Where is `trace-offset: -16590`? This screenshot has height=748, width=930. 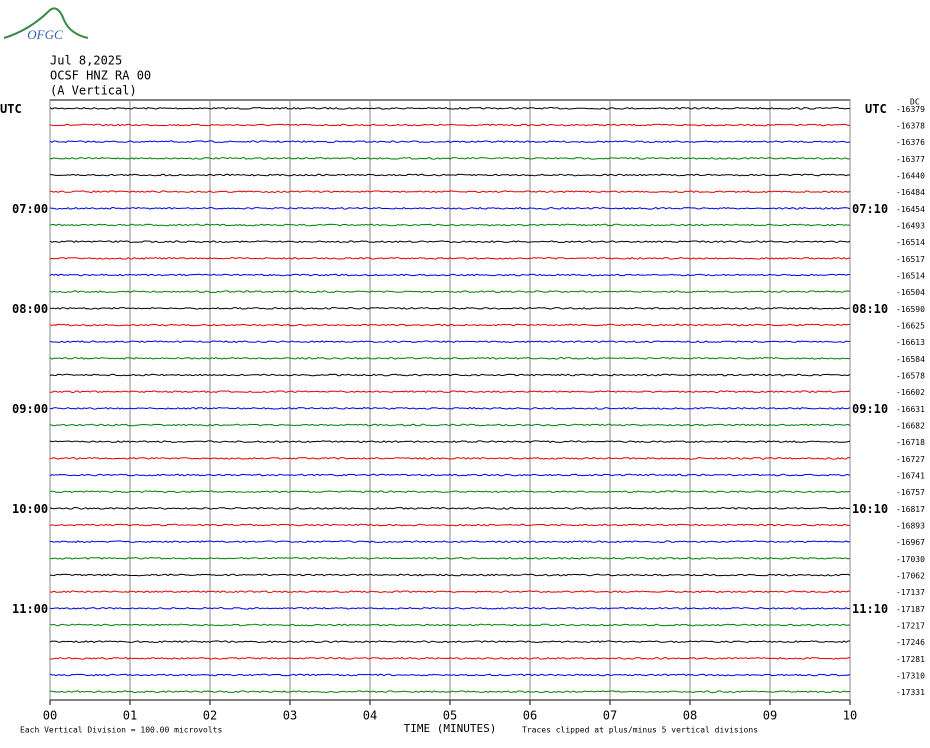 trace-offset: -16590 is located at coordinates (910, 309).